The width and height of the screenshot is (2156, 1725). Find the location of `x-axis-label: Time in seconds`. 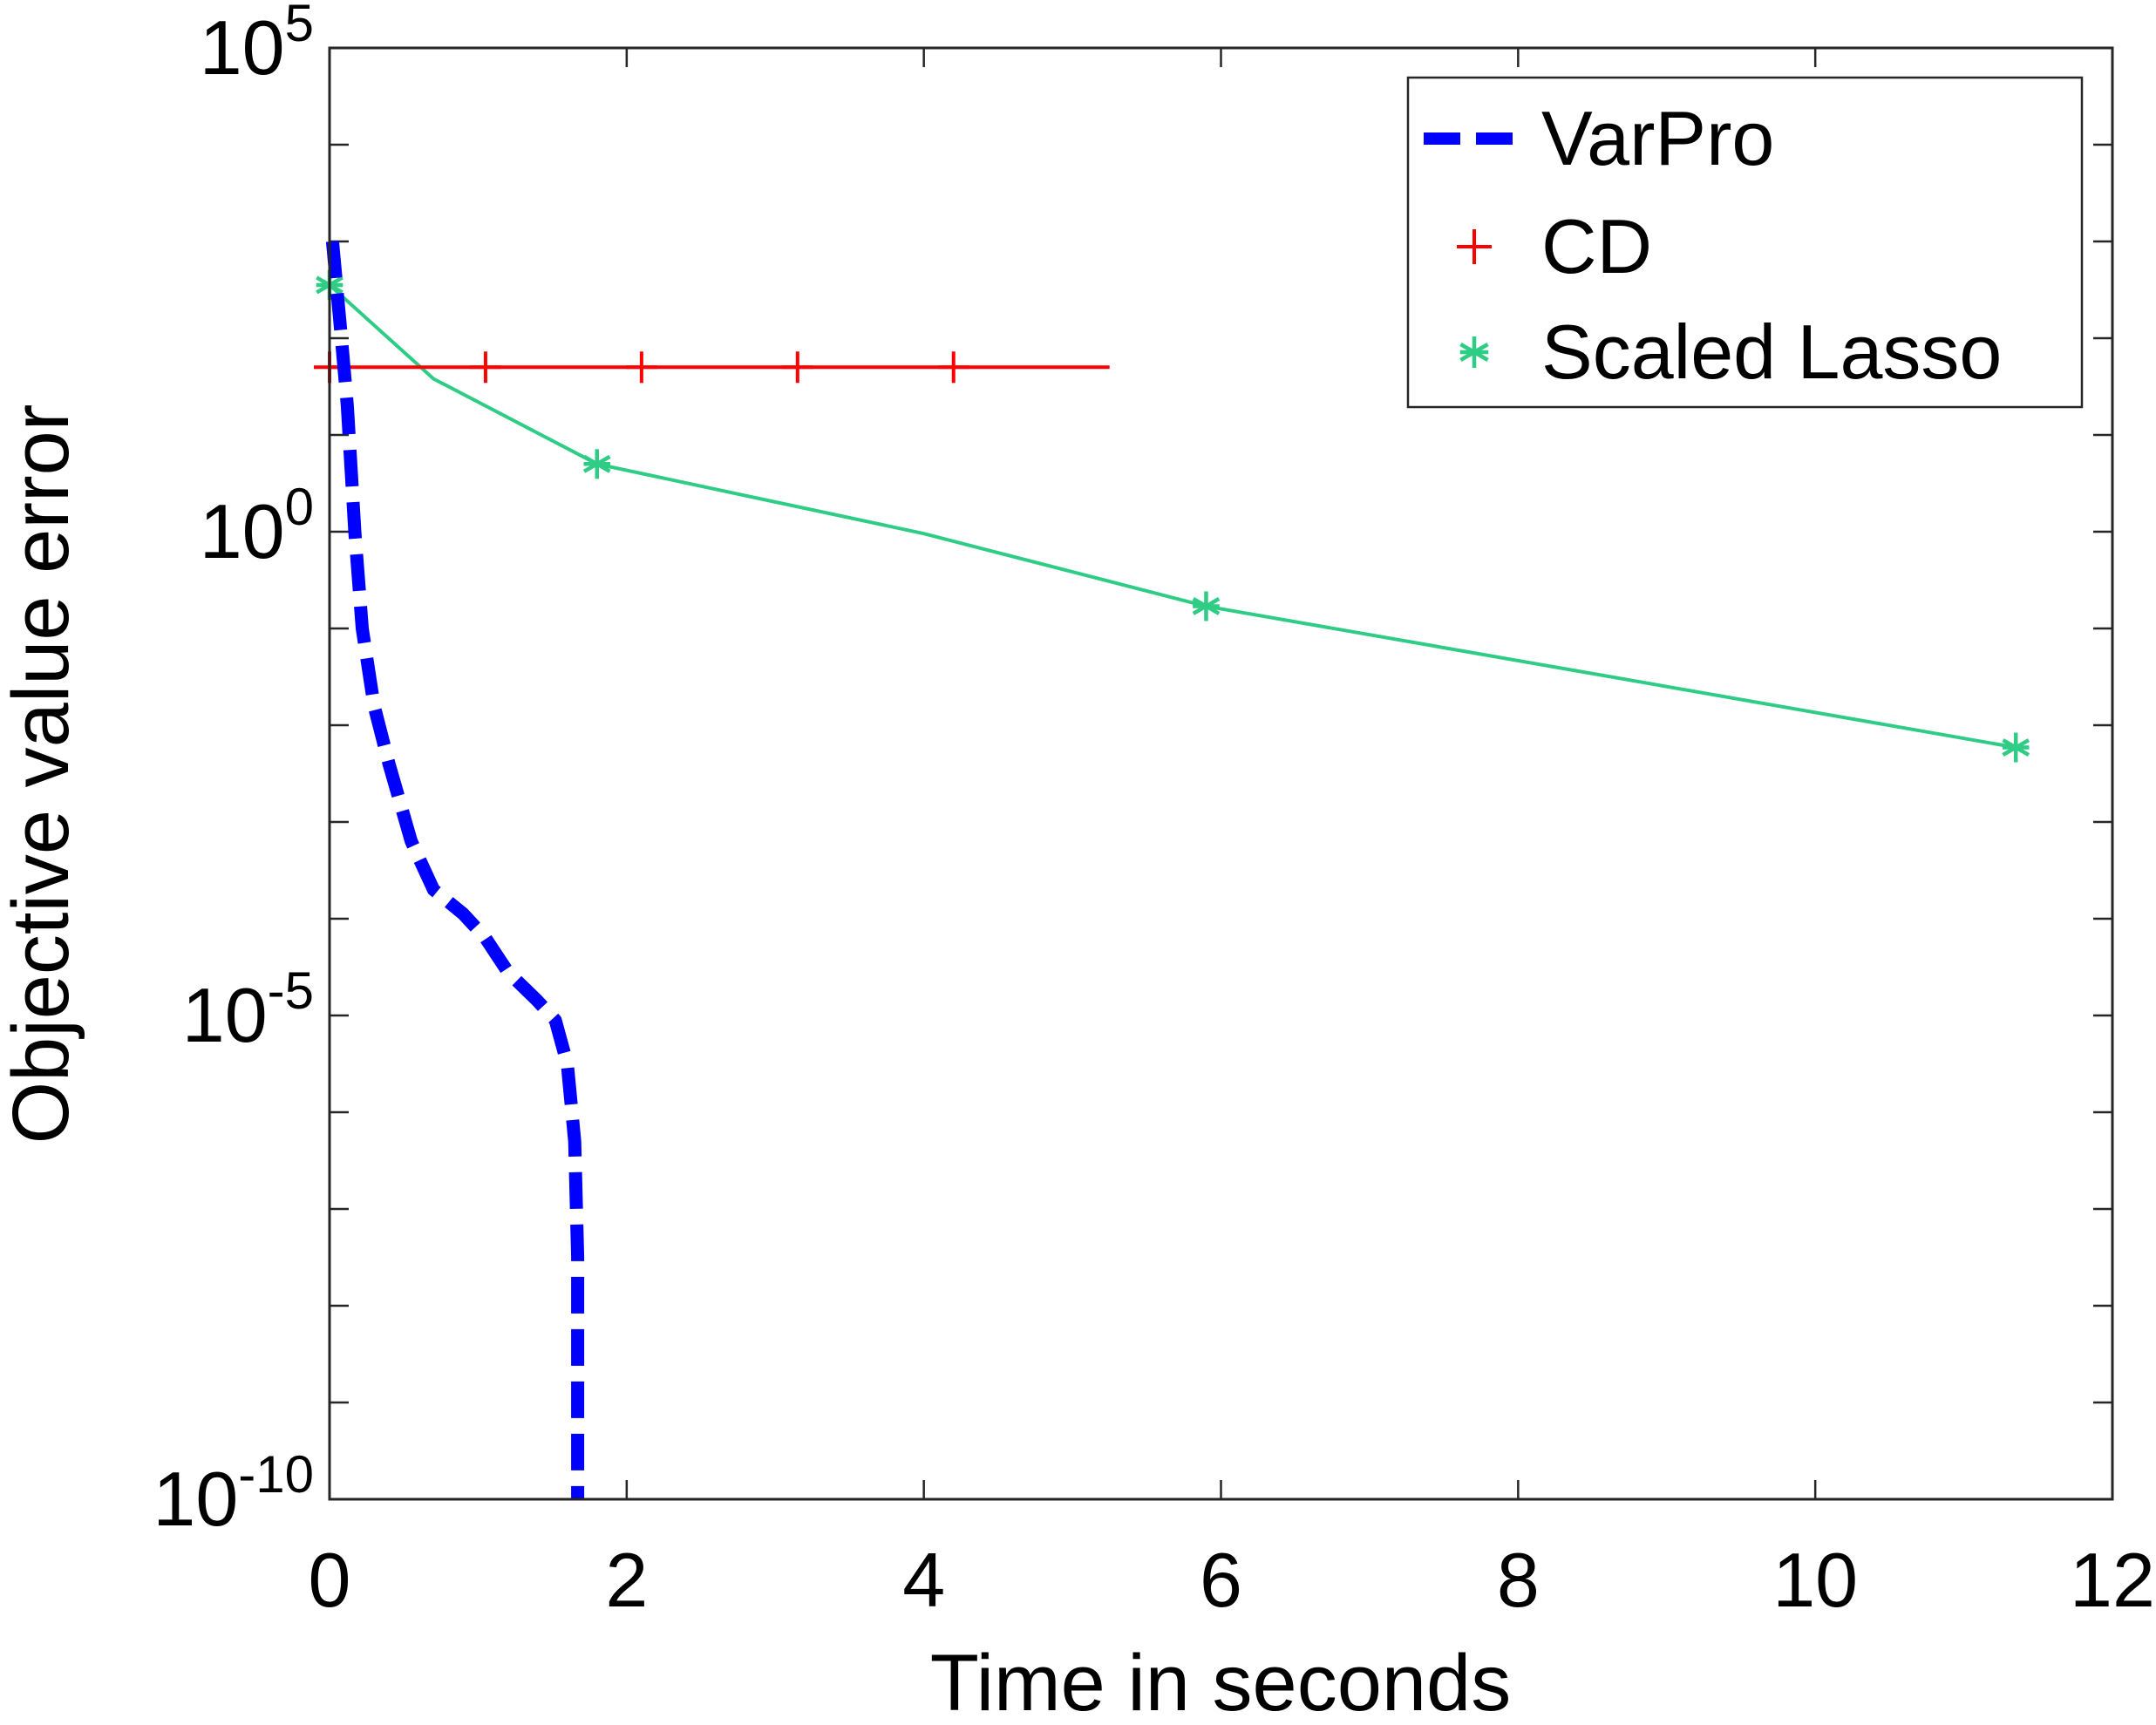

x-axis-label: Time in seconds is located at coordinates (1220, 1682).